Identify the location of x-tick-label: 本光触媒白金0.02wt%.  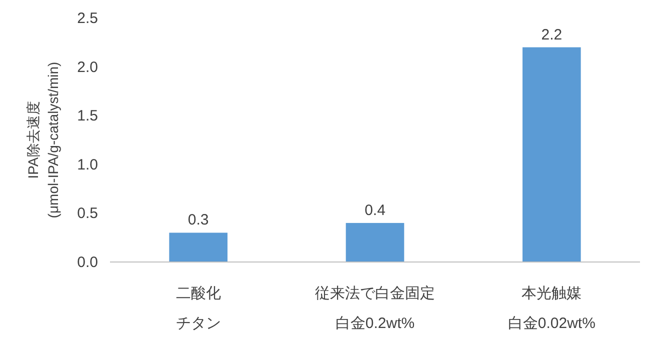
(552, 308).